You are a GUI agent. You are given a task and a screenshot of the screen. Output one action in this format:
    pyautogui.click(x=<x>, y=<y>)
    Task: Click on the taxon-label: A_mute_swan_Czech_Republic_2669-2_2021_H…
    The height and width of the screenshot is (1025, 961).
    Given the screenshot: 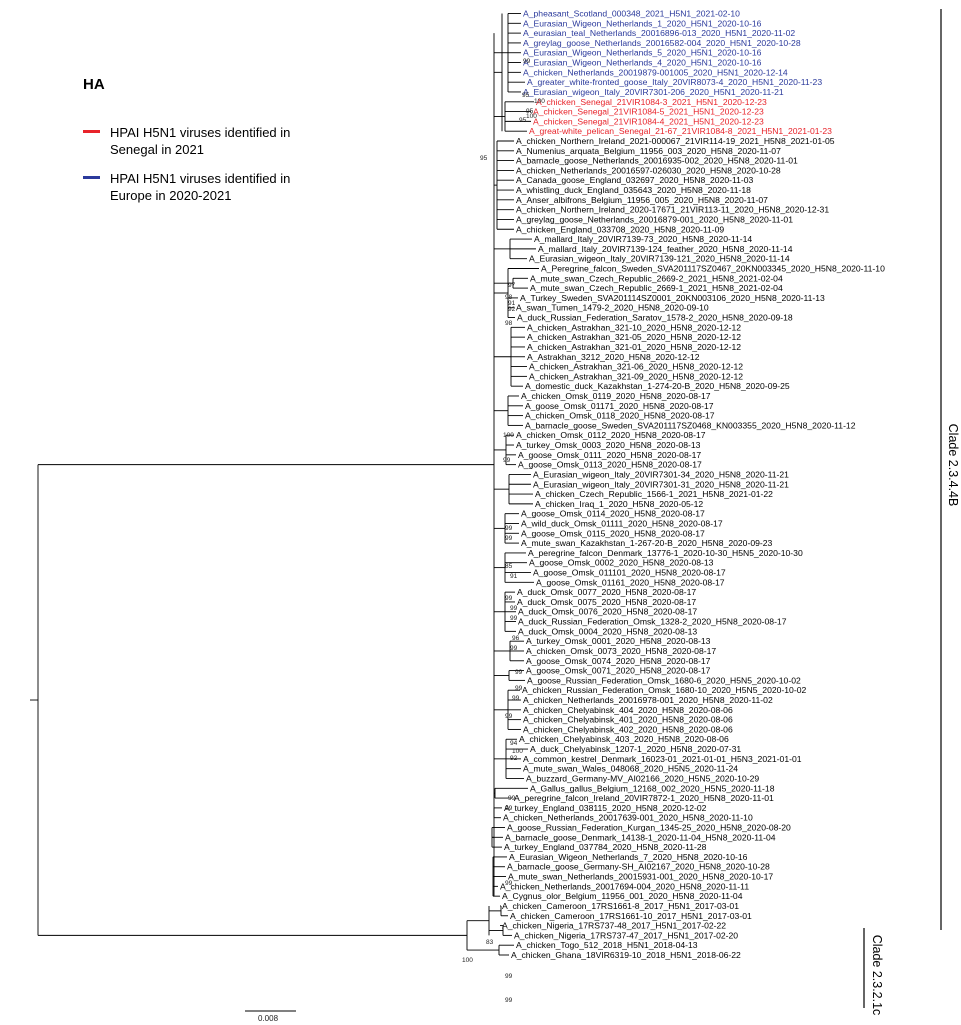 What is the action you would take?
    pyautogui.click(x=656, y=278)
    